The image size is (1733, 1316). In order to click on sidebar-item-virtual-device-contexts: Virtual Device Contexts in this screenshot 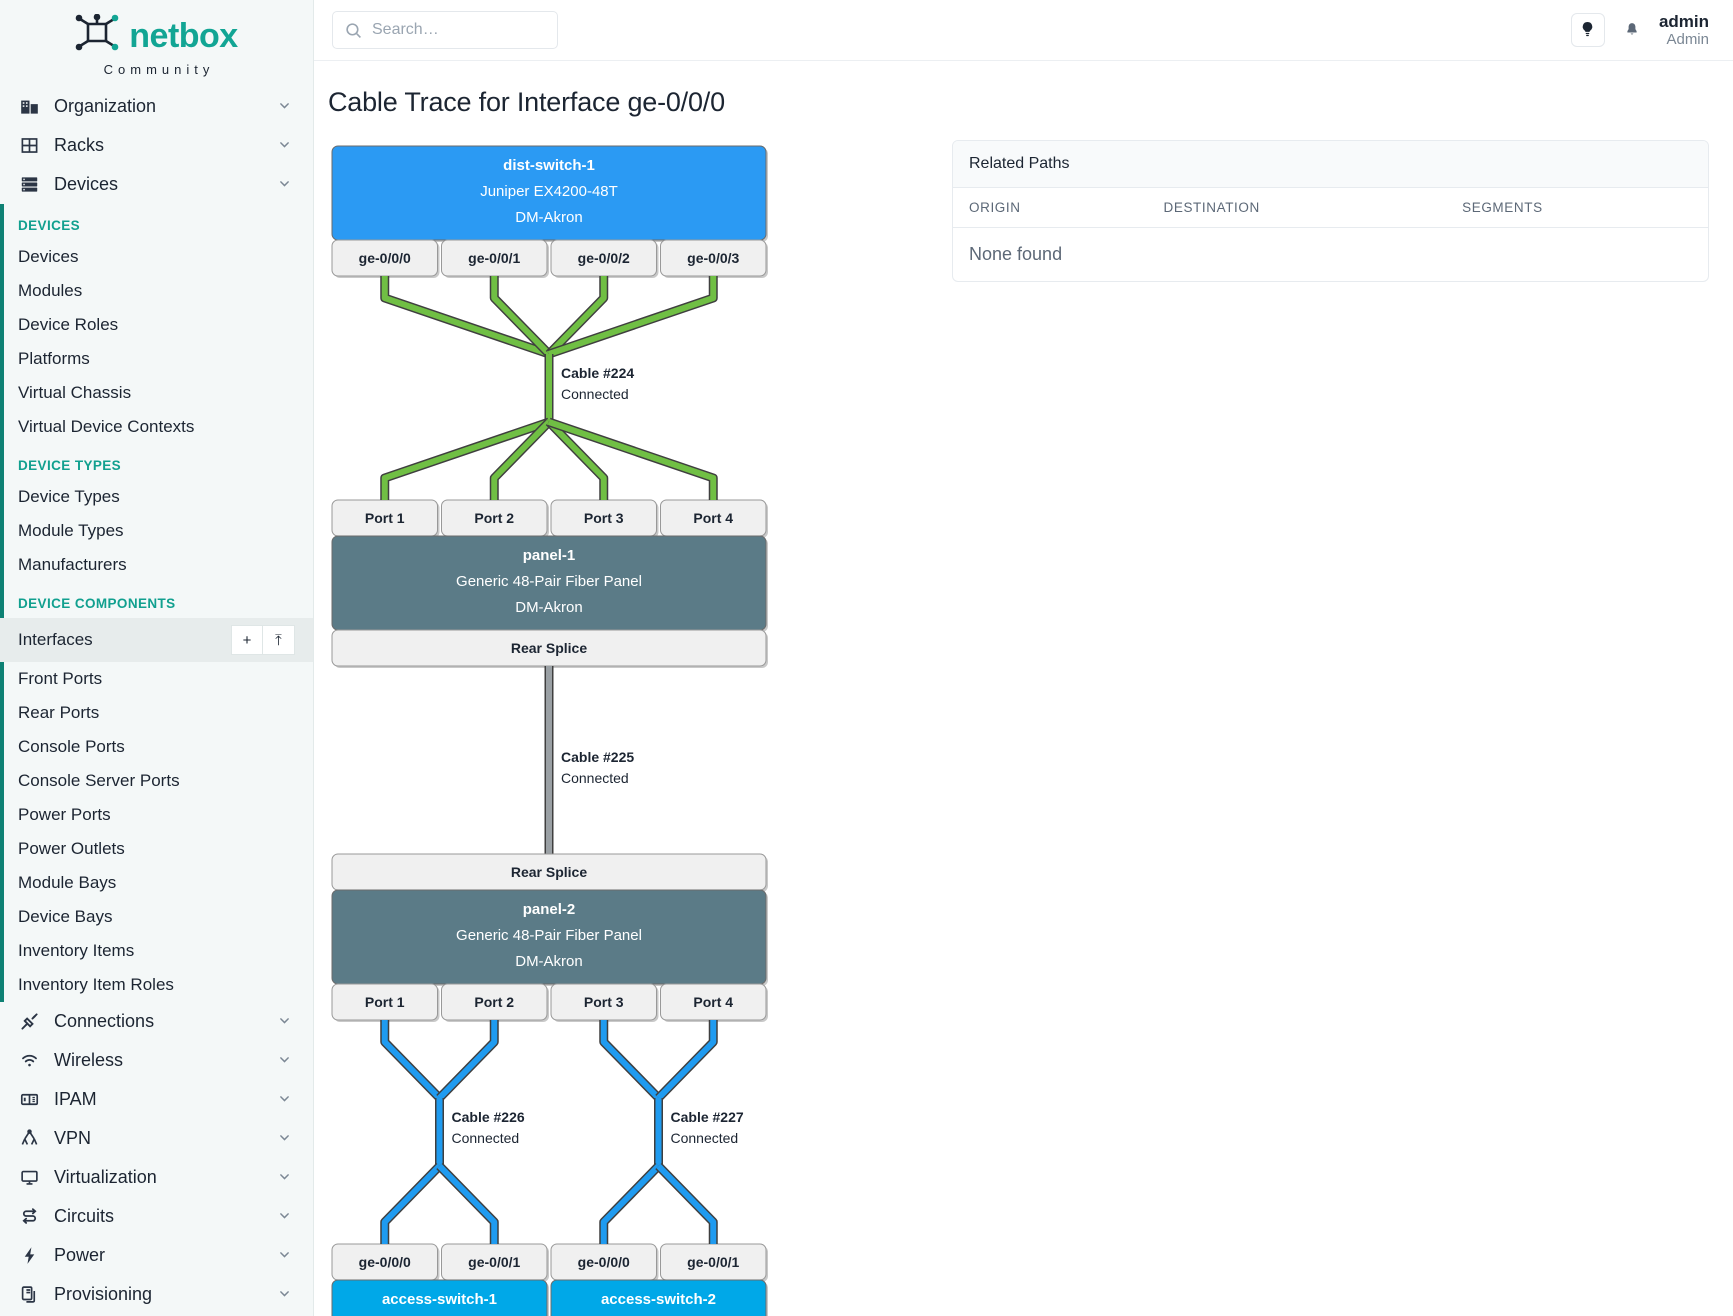, I will do `click(156, 427)`.